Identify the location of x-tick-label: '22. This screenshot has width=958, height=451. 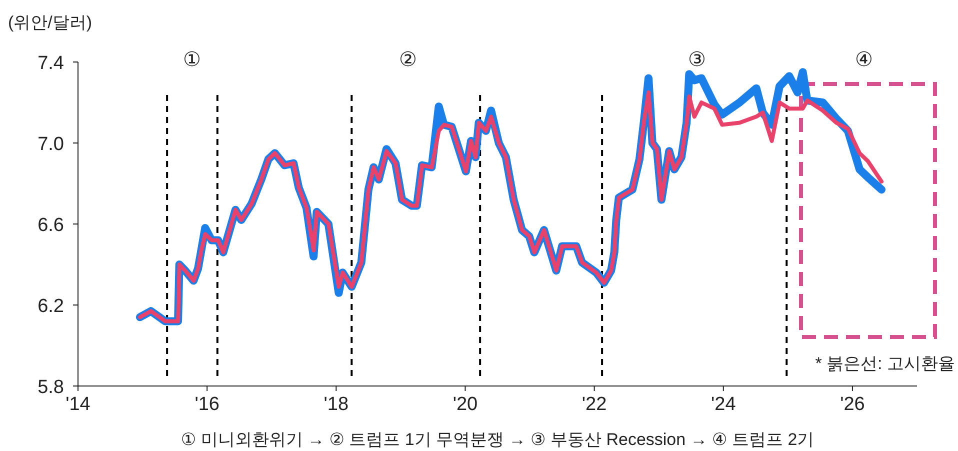
(594, 404).